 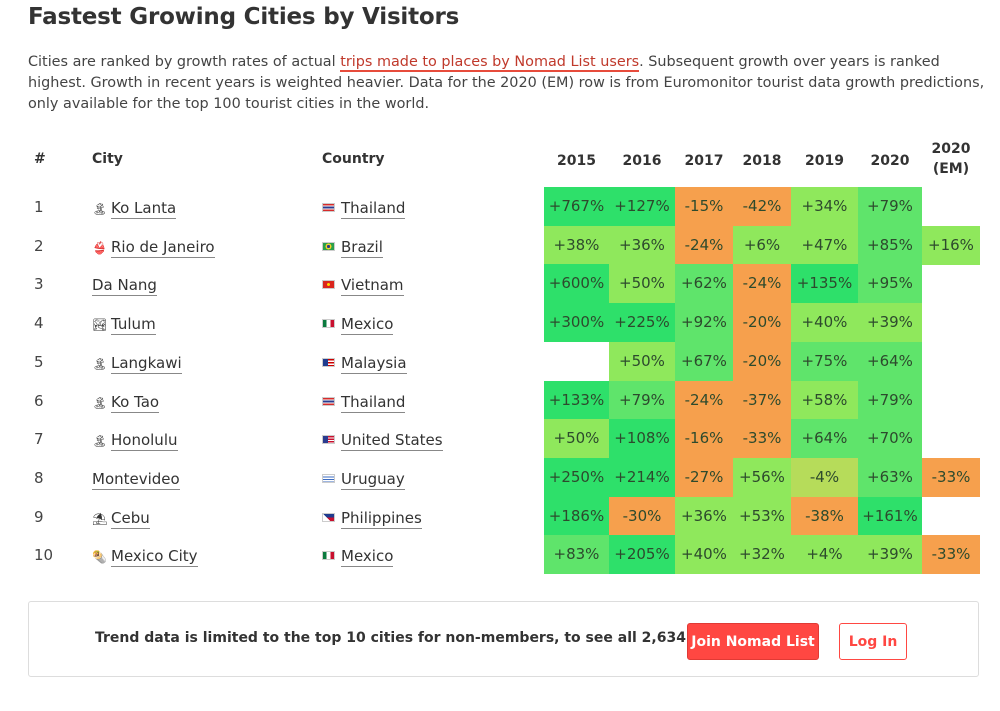 I want to click on growth-cell: +16%, so click(x=951, y=245).